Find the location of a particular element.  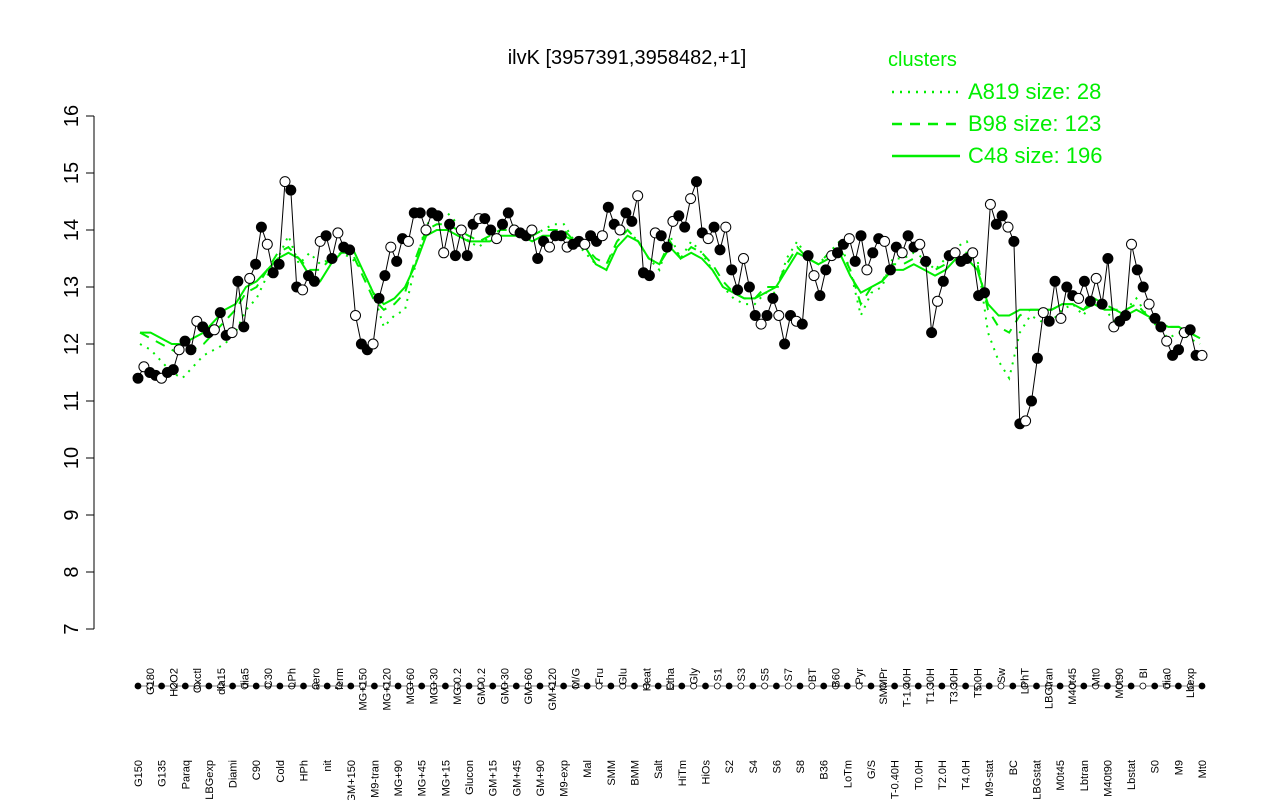

x-tick-label: M0t90 is located at coordinates (1120, 683).